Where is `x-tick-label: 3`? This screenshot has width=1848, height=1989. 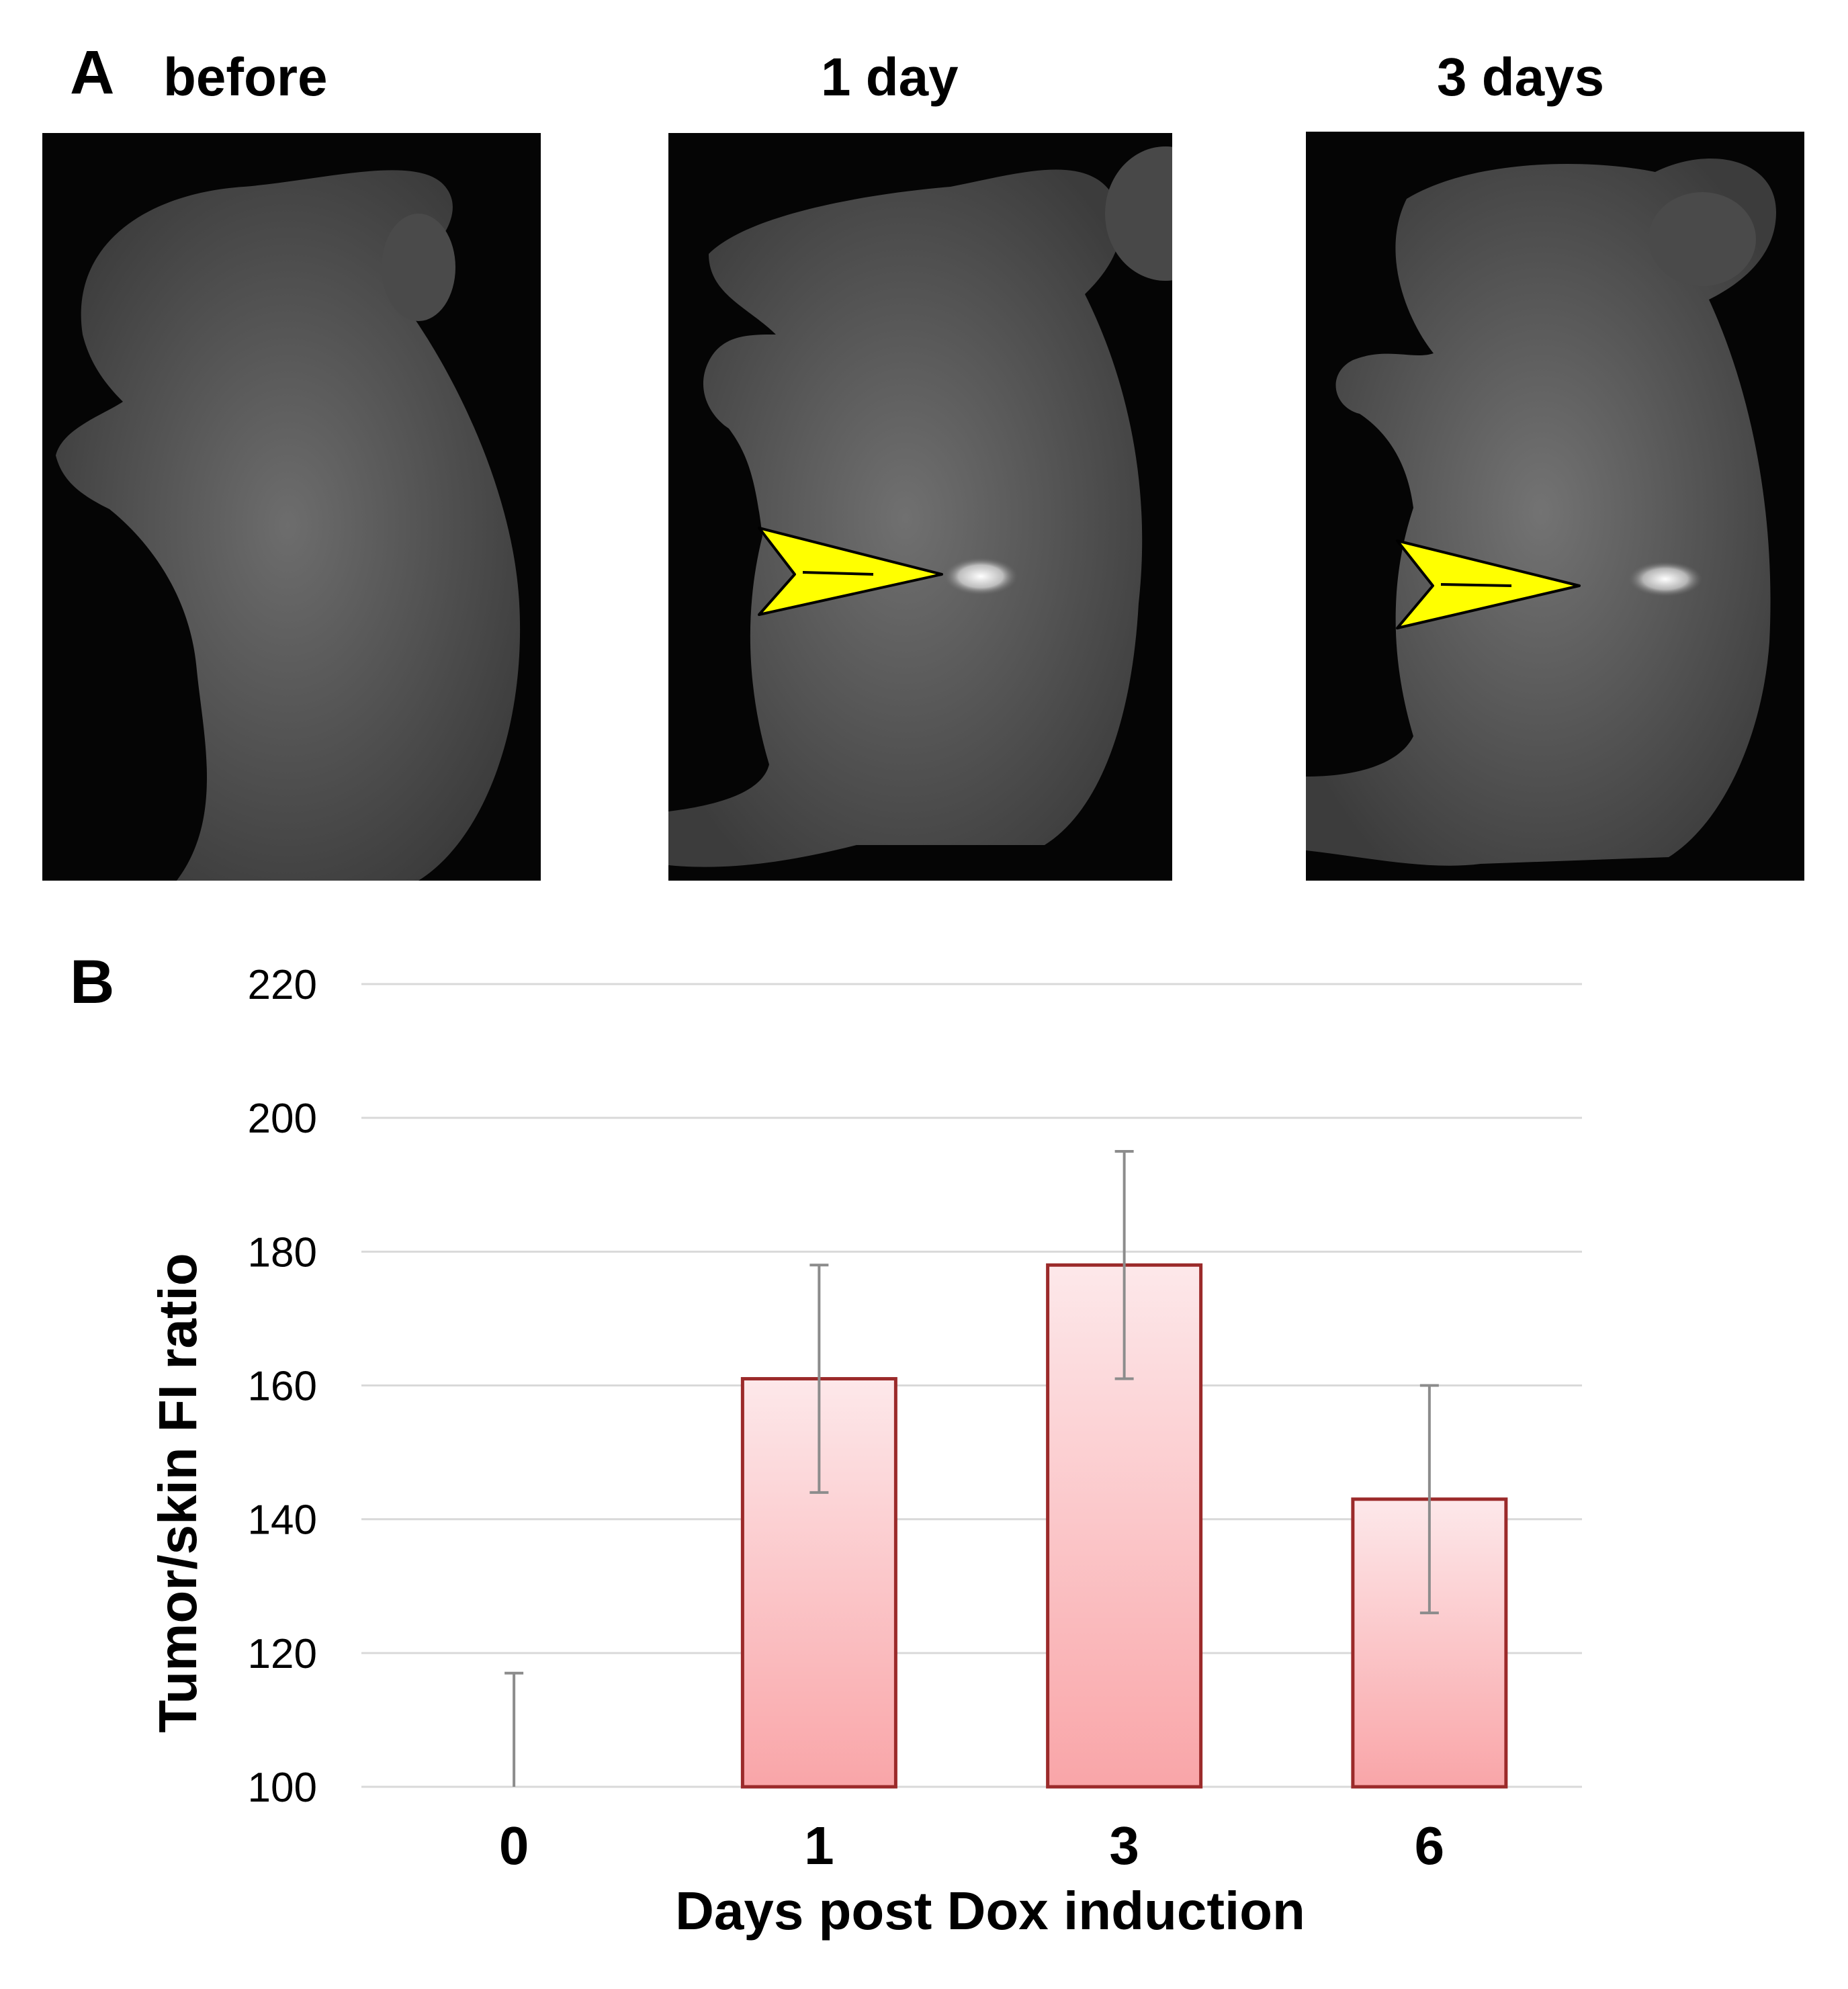 x-tick-label: 3 is located at coordinates (1124, 1845).